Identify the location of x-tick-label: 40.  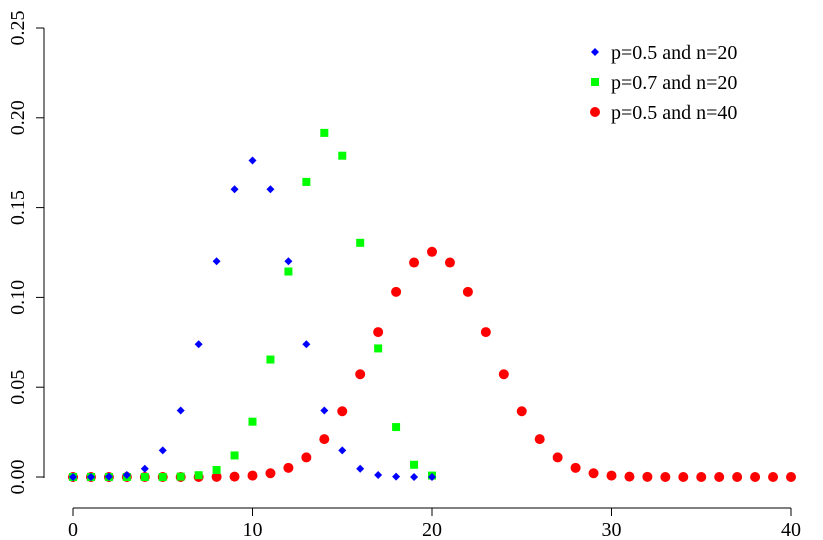
(791, 529).